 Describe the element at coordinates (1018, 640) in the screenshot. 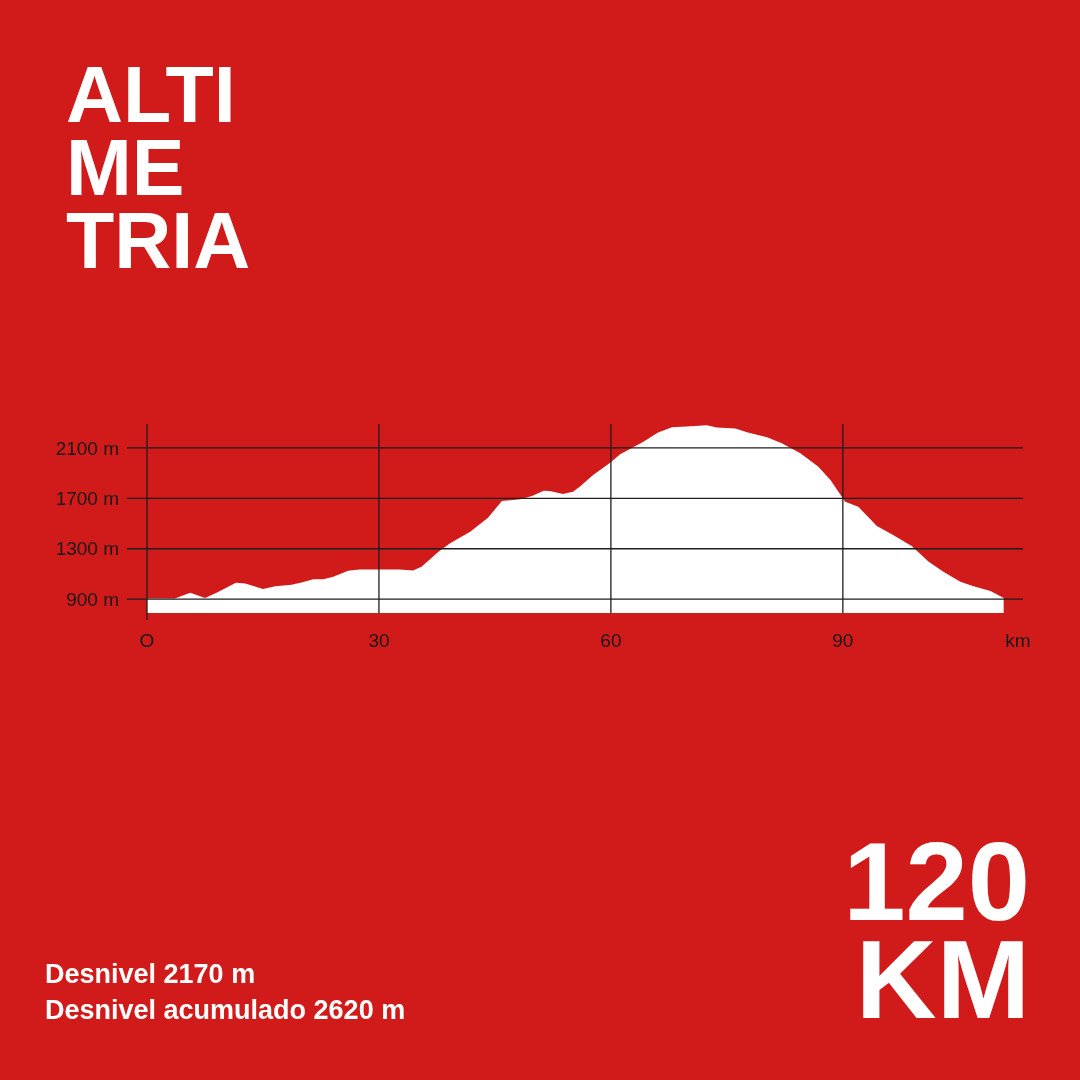

I see `x-axis-title: km` at that location.